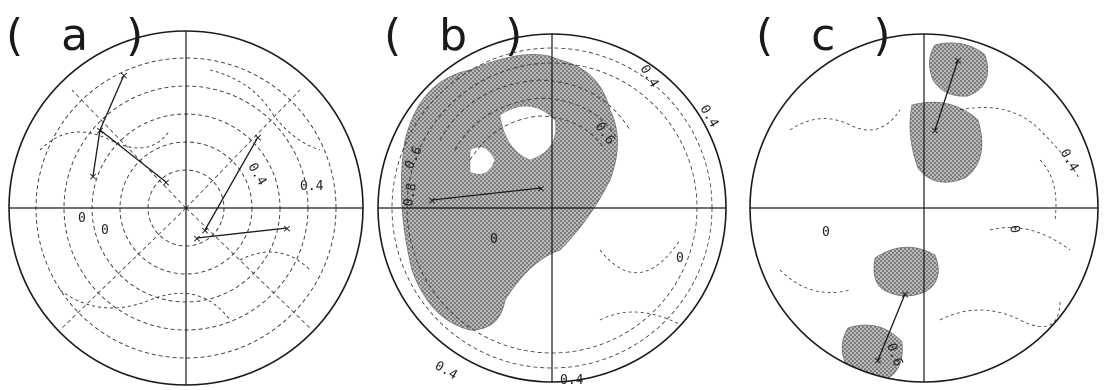 This screenshot has height=390, width=1104. What do you see at coordinates (189, 157) in the screenshot?
I see `panel-a-vectors: × × × × × × × ×` at bounding box center [189, 157].